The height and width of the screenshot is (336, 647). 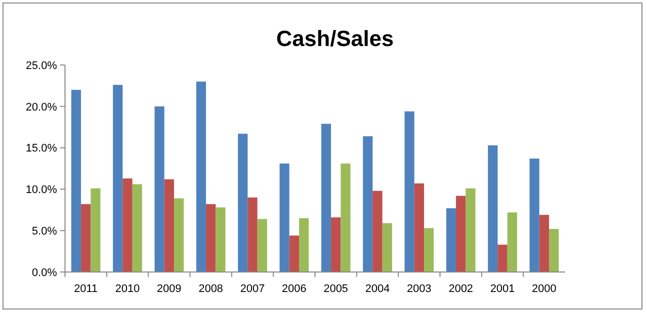 What do you see at coordinates (42, 66) in the screenshot?
I see `y-tick-label: 25.0%` at bounding box center [42, 66].